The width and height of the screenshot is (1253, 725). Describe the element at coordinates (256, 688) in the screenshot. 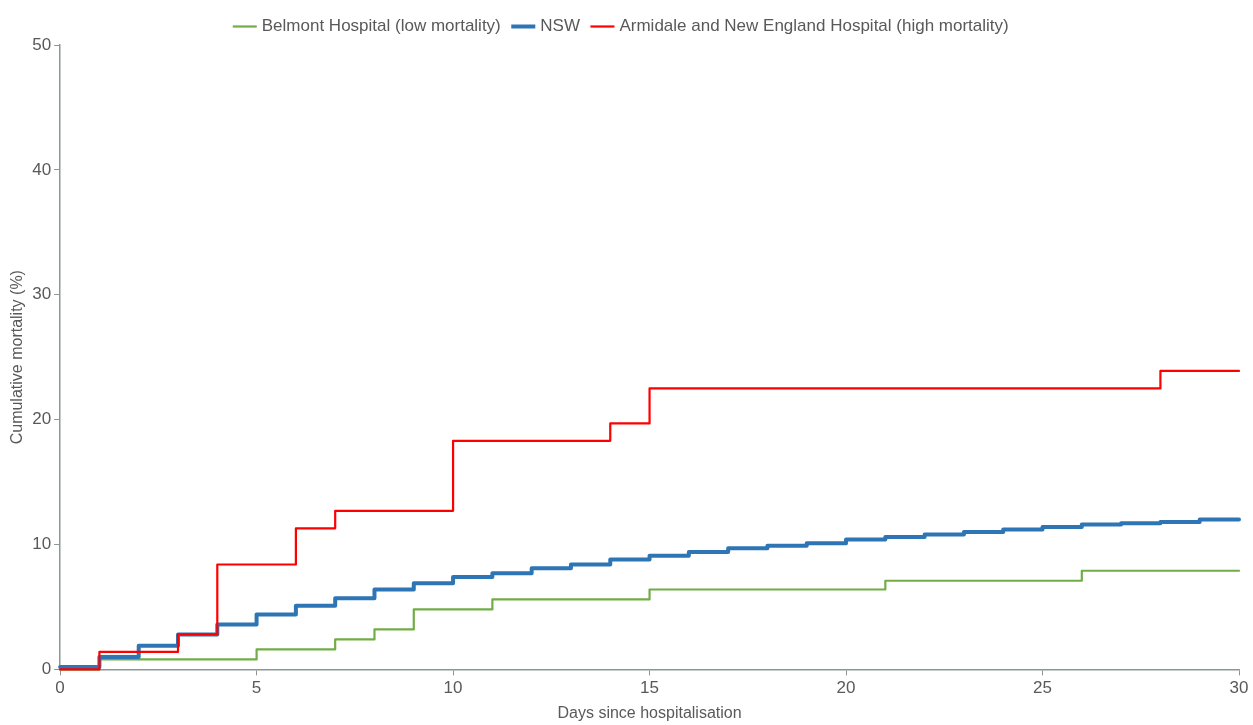

I see `x-tick-label: 5` at that location.